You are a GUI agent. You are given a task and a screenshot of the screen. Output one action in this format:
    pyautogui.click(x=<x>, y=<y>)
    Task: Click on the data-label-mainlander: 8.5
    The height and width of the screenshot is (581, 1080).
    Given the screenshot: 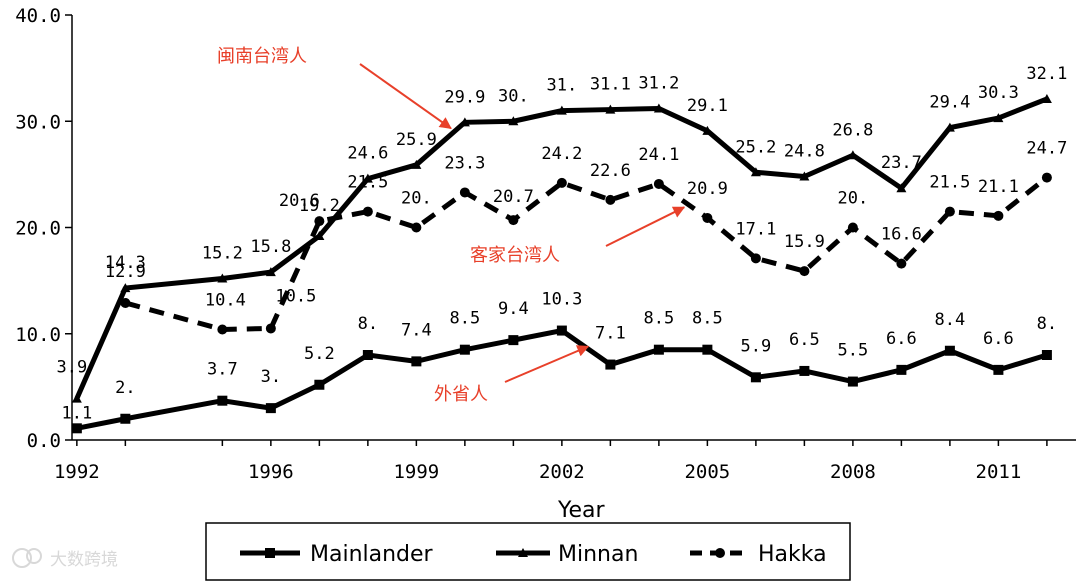 What is the action you would take?
    pyautogui.click(x=707, y=319)
    